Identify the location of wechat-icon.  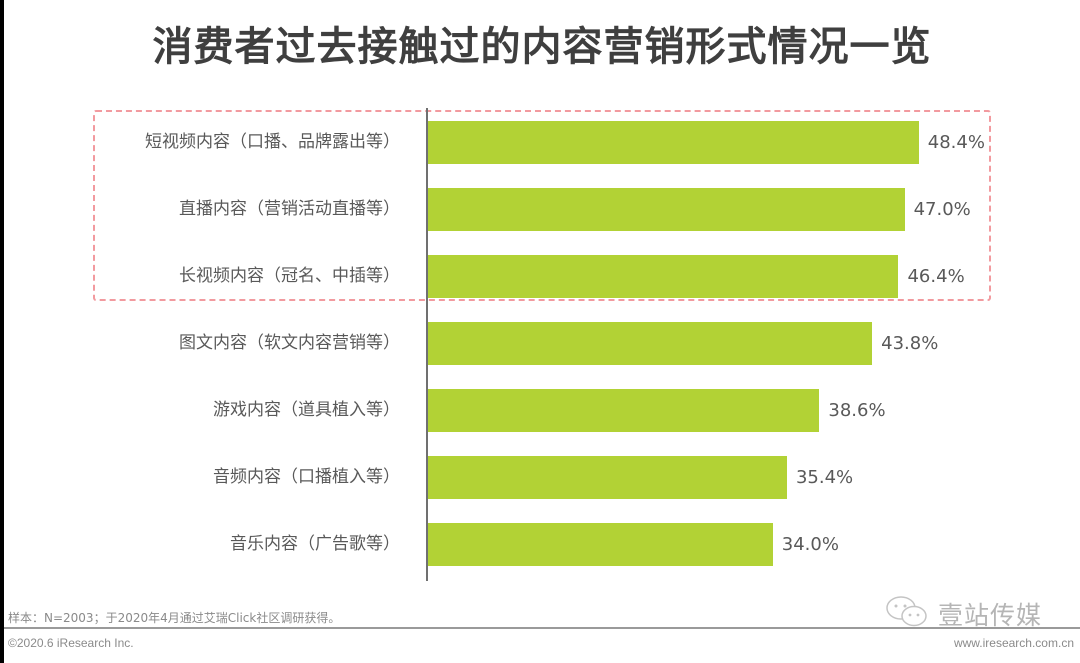
(908, 614).